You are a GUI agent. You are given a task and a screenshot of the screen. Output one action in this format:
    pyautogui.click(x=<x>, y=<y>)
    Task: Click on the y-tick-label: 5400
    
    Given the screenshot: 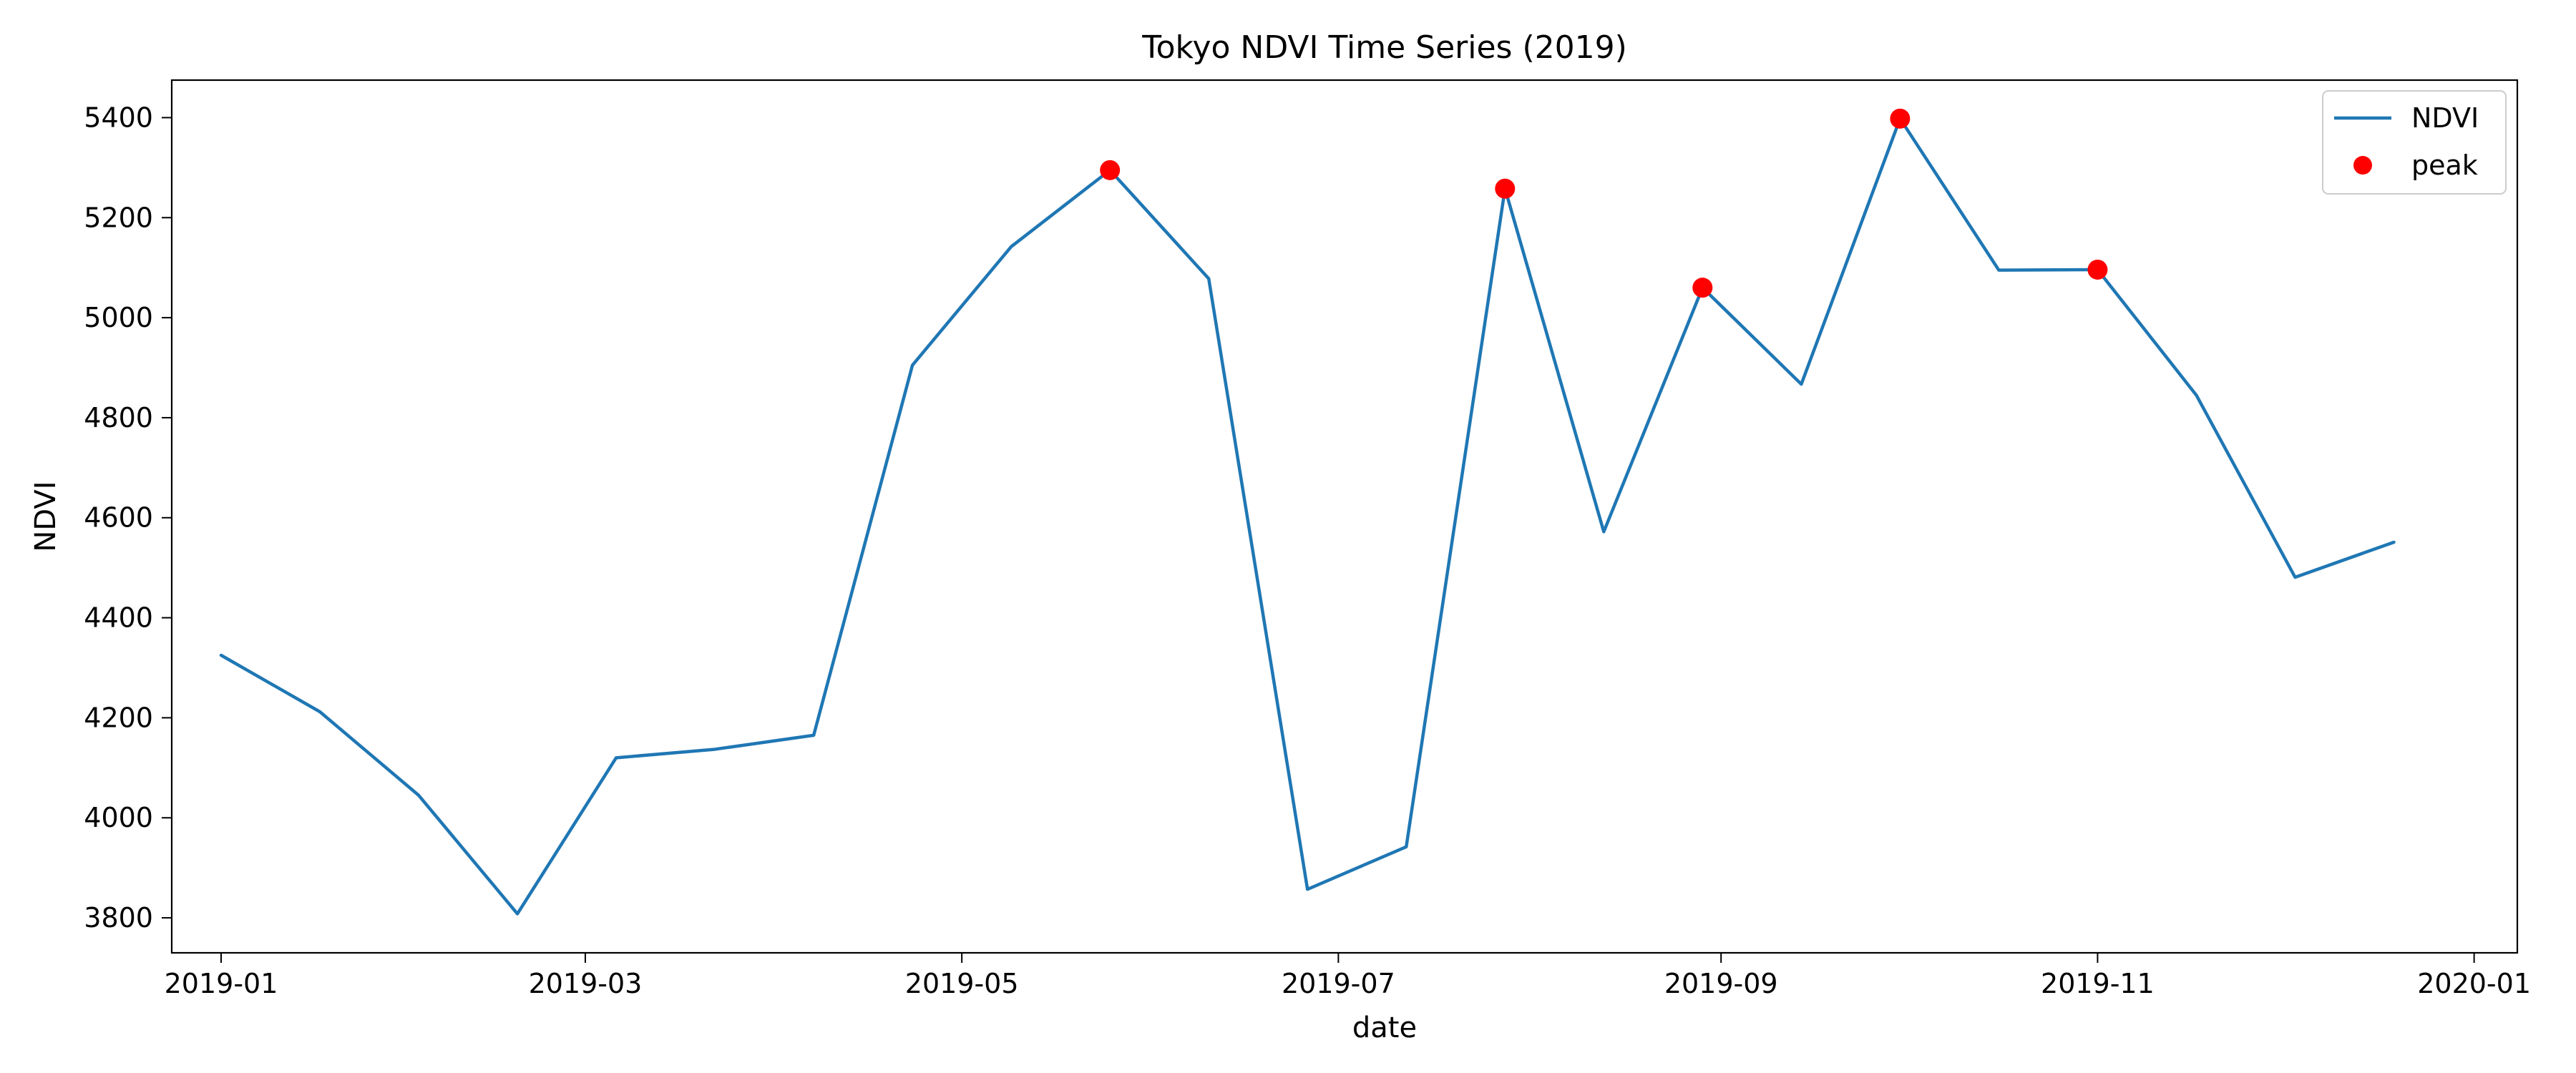 What is the action you would take?
    pyautogui.click(x=118, y=117)
    